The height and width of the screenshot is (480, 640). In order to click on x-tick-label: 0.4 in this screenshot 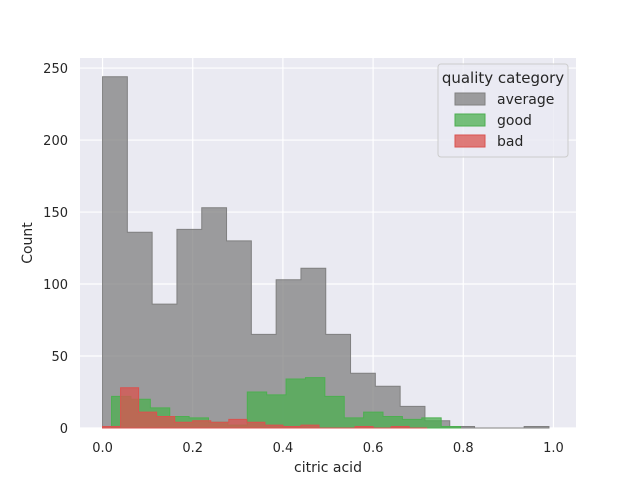, I will do `click(283, 448)`.